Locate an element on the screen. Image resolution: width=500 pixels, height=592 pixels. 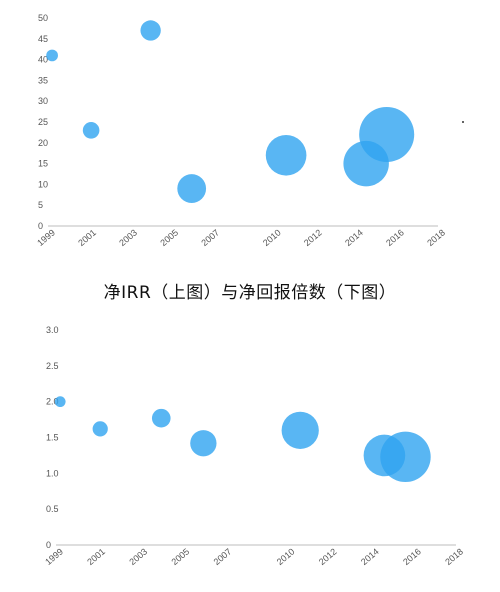
y-tick-label: 5 is located at coordinates (40, 205).